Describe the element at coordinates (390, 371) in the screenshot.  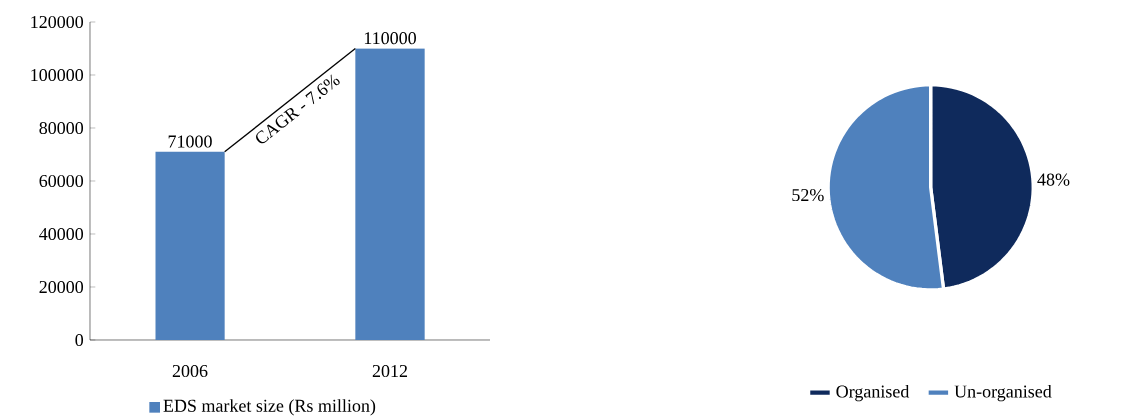
I see `x-tick-label: 2012` at that location.